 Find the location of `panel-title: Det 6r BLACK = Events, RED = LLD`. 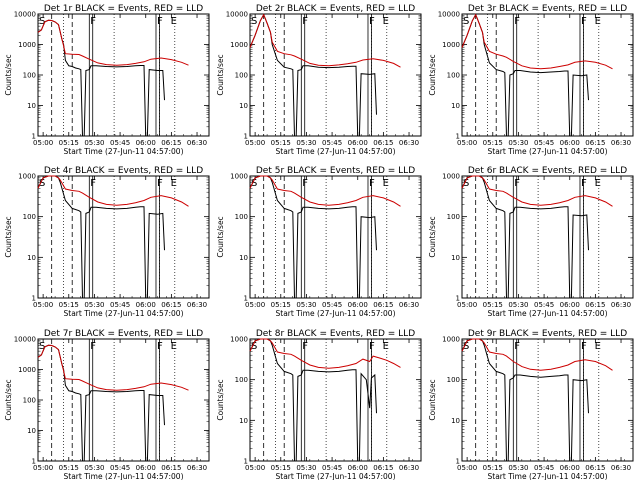

panel-title: Det 6r BLACK = Events, RED = LLD is located at coordinates (547, 171).